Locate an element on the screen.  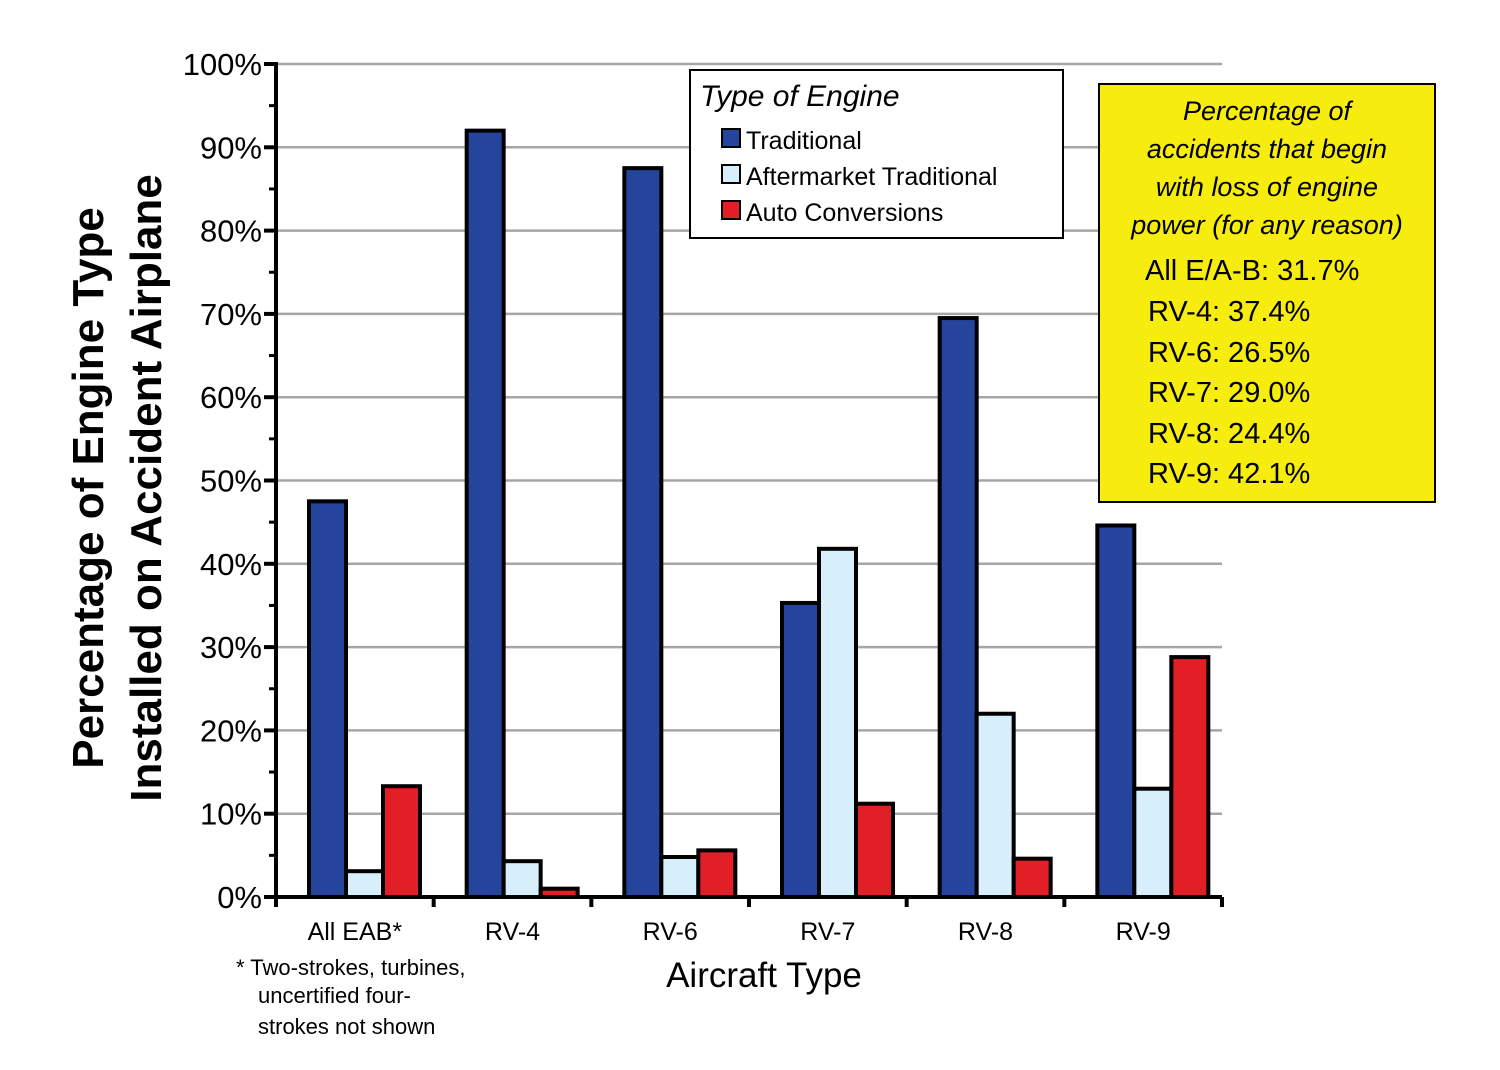
bar-all-eab-traditional is located at coordinates (327, 699).